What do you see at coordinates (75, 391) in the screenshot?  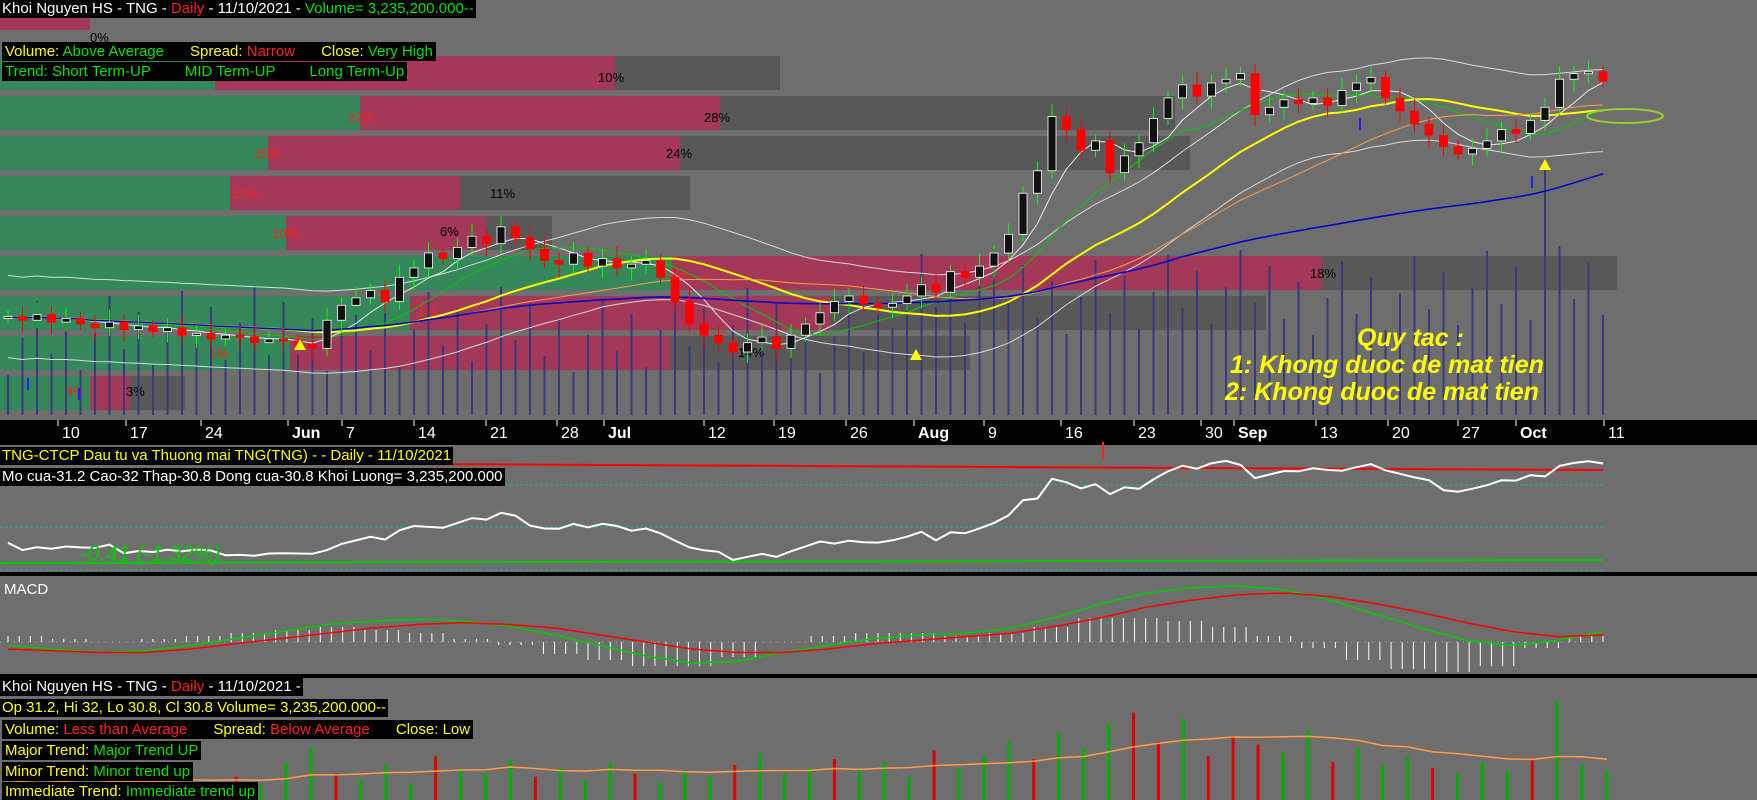 I see `profile-percent-label-15: 4%` at bounding box center [75, 391].